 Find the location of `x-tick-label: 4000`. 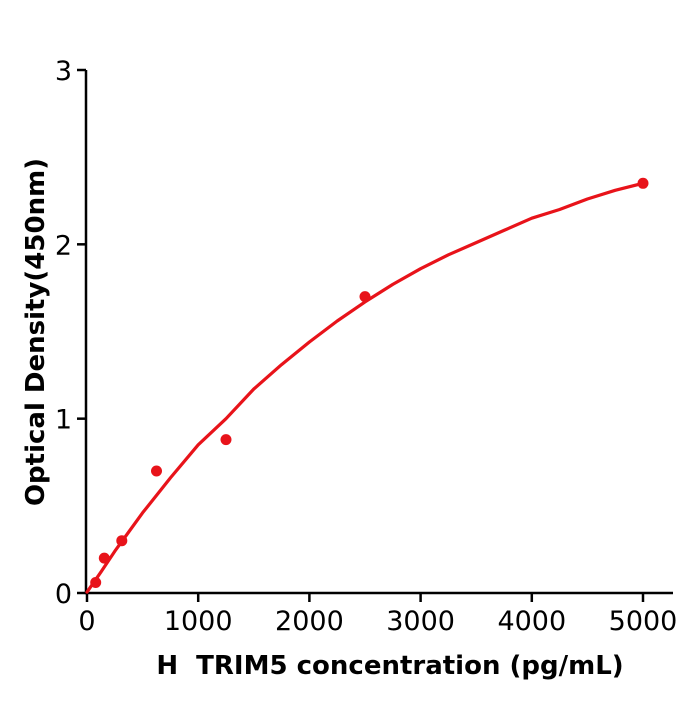

x-tick-label: 4000 is located at coordinates (531, 621).